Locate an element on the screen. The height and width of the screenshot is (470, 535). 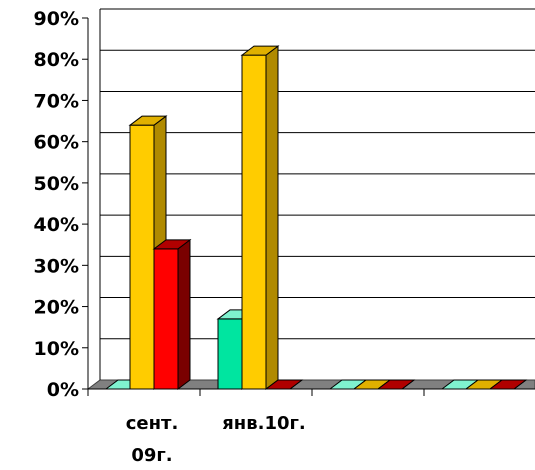
x-category-label: 09г. is located at coordinates (151, 455).